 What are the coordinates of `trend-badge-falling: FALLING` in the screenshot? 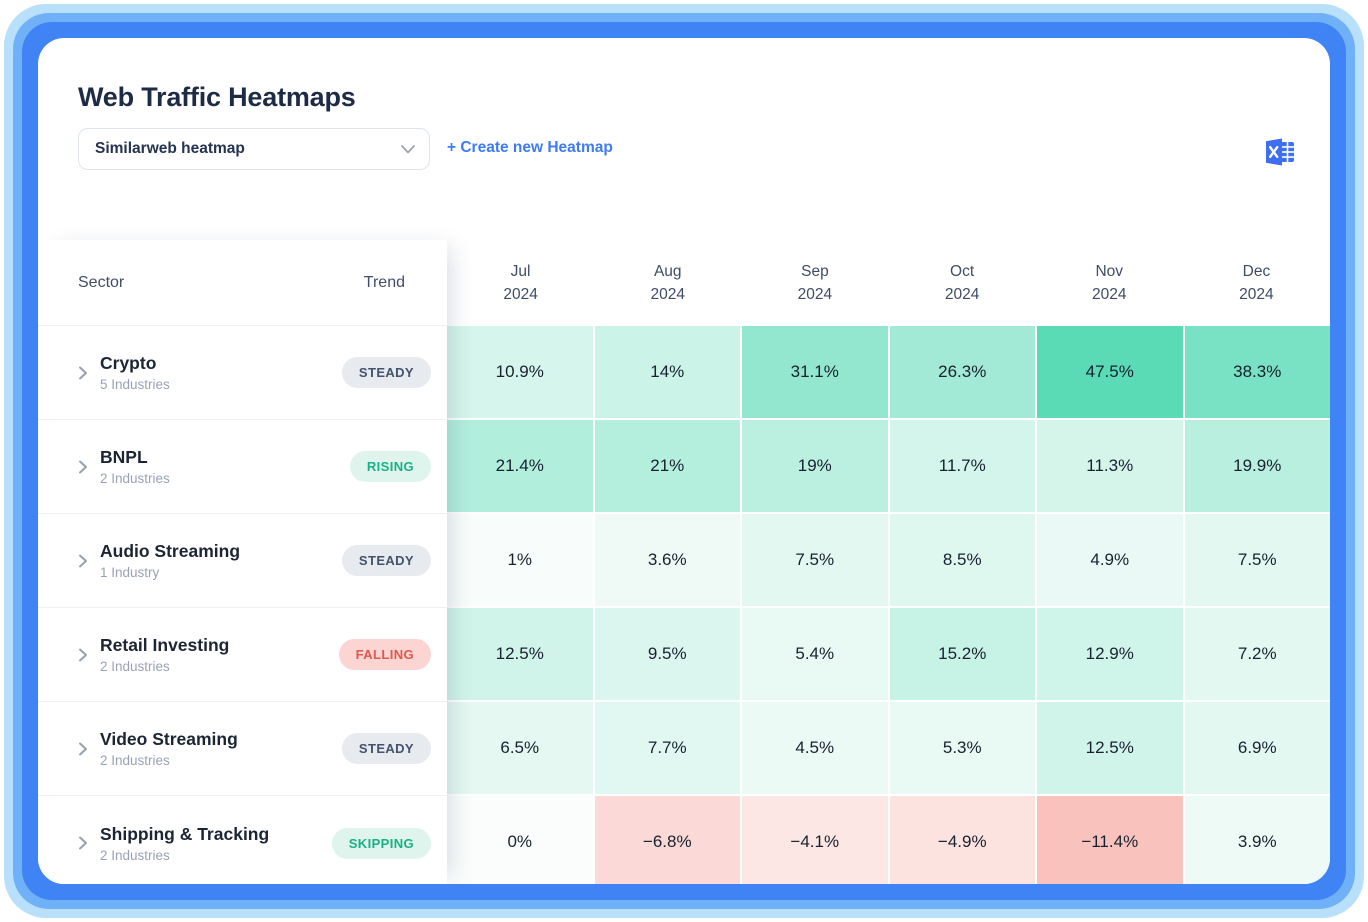 It's located at (384, 654).